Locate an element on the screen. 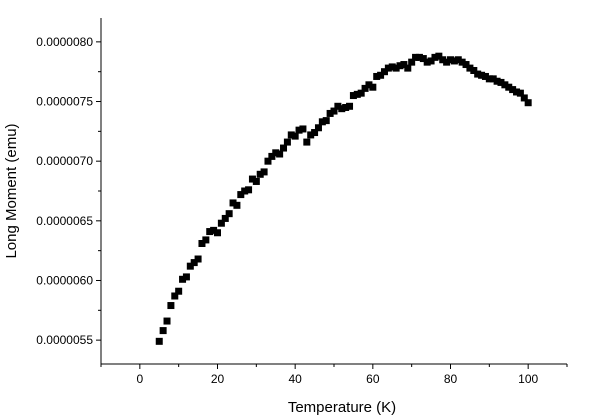 This screenshot has width=600, height=417. x-tick-label: 20 is located at coordinates (218, 379).